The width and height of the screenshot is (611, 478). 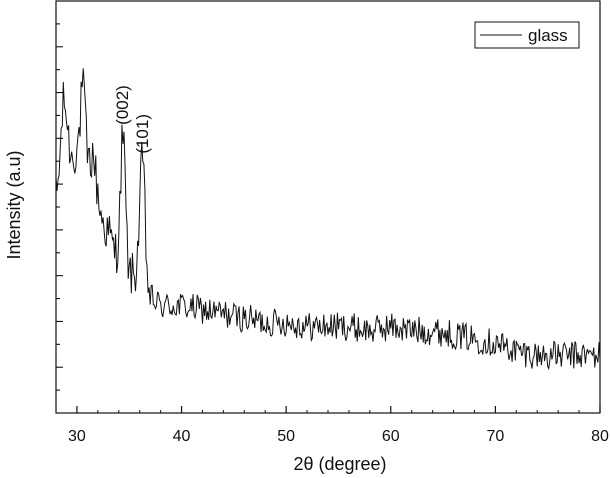 I want to click on x-tick-label: 60, so click(x=391, y=436).